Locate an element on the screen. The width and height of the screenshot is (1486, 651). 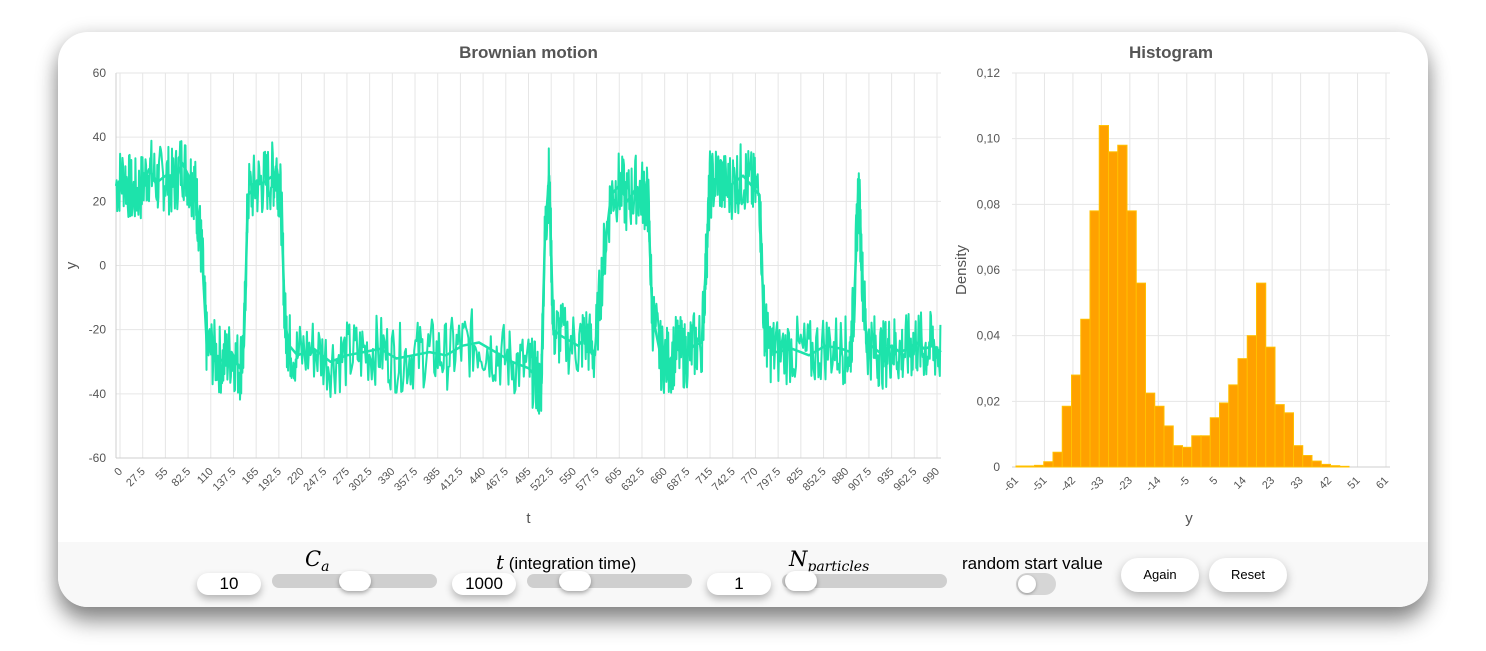
hist-x-tick-label: 51 is located at coordinates (1354, 483).